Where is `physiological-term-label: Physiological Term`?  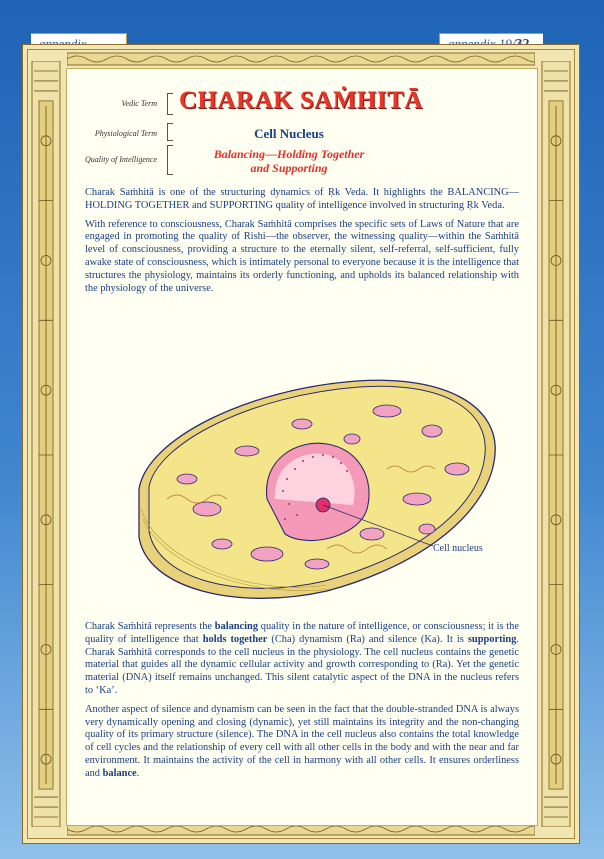 physiological-term-label: Physiological Term is located at coordinates (125, 133).